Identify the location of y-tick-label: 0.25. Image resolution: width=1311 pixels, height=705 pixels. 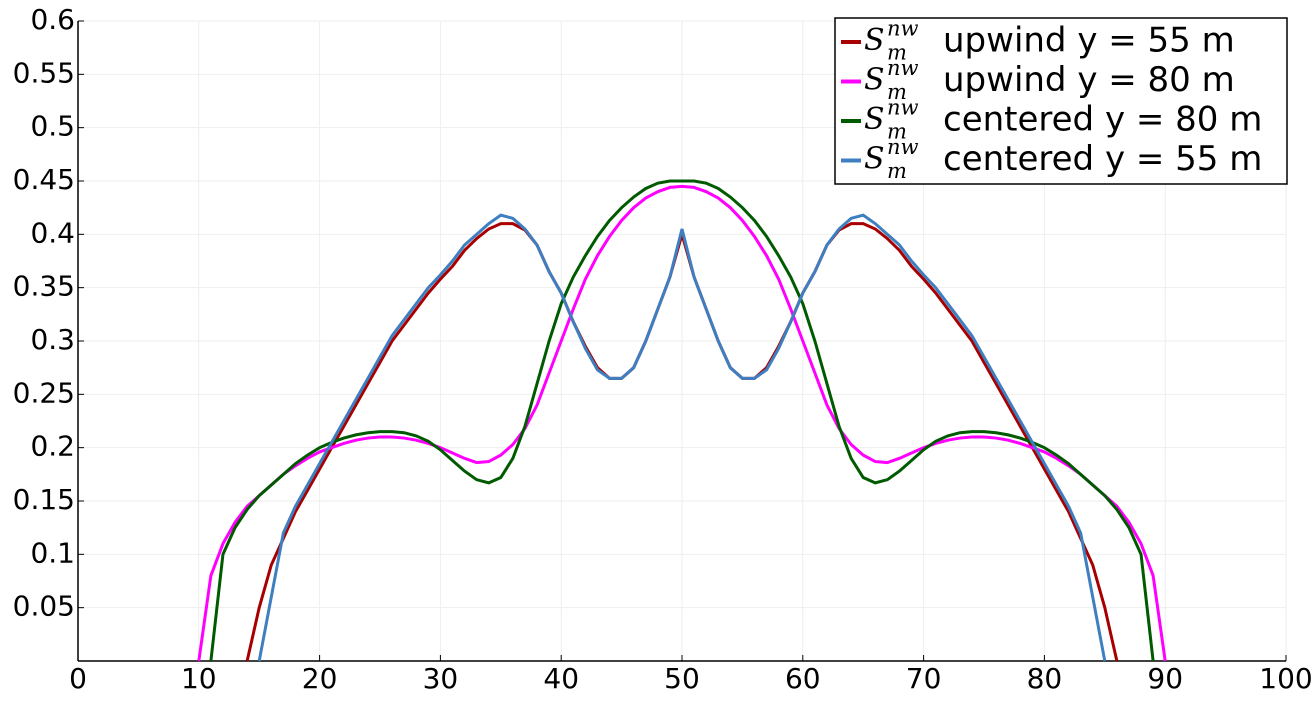
(44, 392).